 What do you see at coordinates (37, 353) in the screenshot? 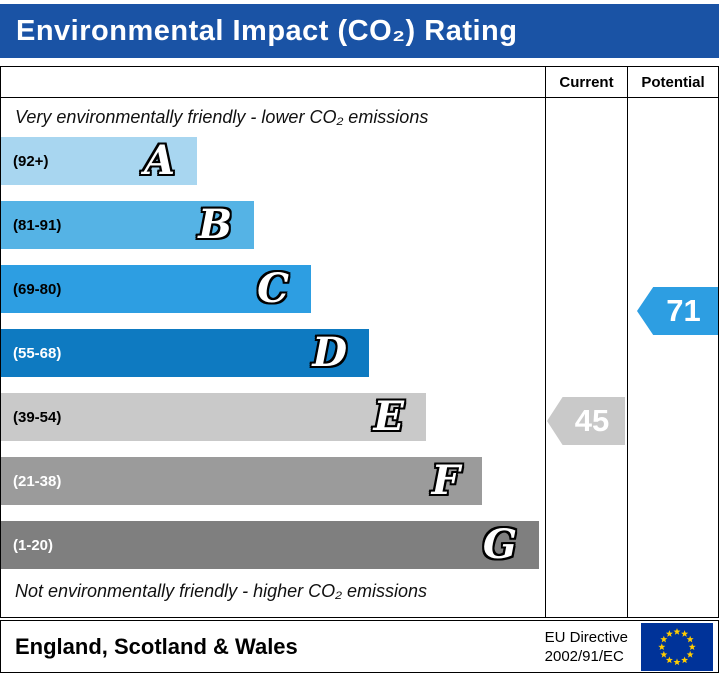
I see `band-range-d: (55-68)` at bounding box center [37, 353].